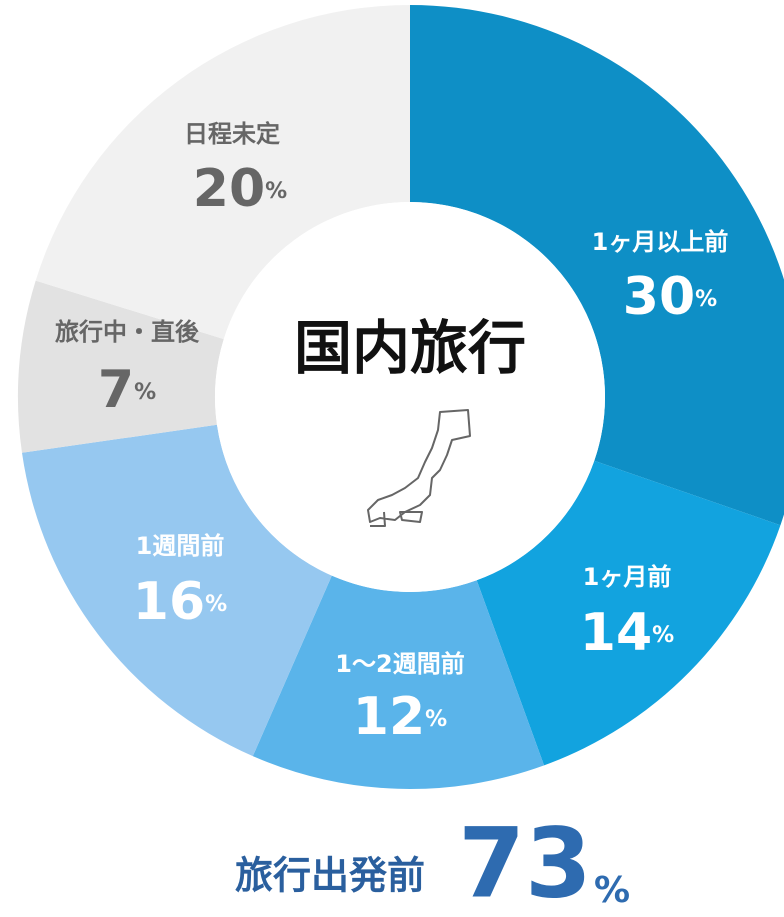 Image resolution: width=784 pixels, height=917 pixels. What do you see at coordinates (410, 348) in the screenshot?
I see `chart-title: 国内旅行` at bounding box center [410, 348].